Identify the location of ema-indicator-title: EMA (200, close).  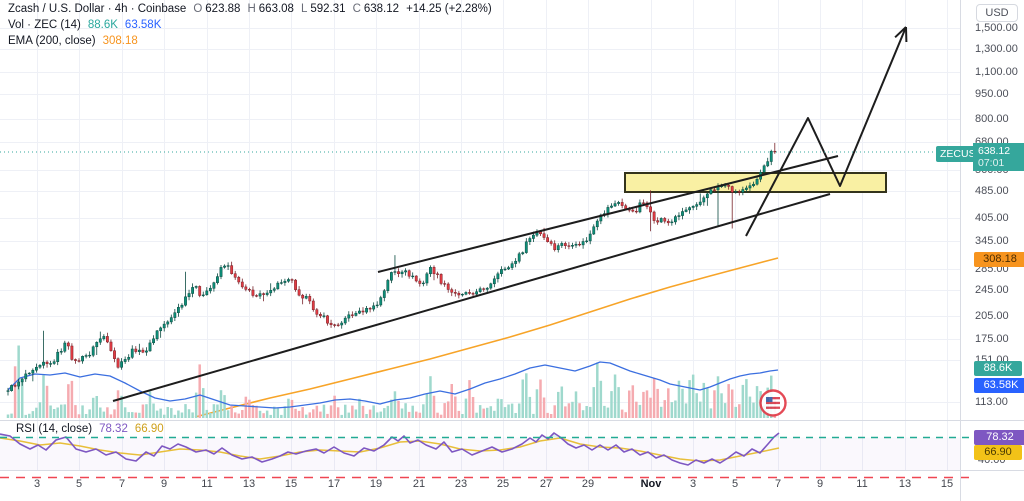
(52, 41).